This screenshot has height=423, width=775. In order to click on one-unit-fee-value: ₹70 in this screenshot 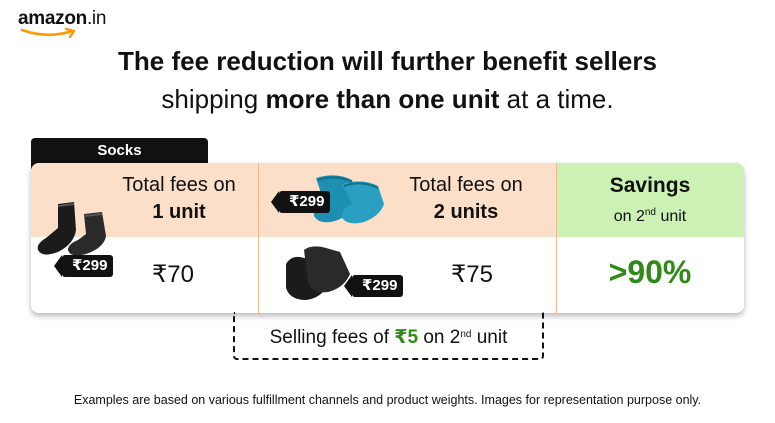, I will do `click(173, 274)`.